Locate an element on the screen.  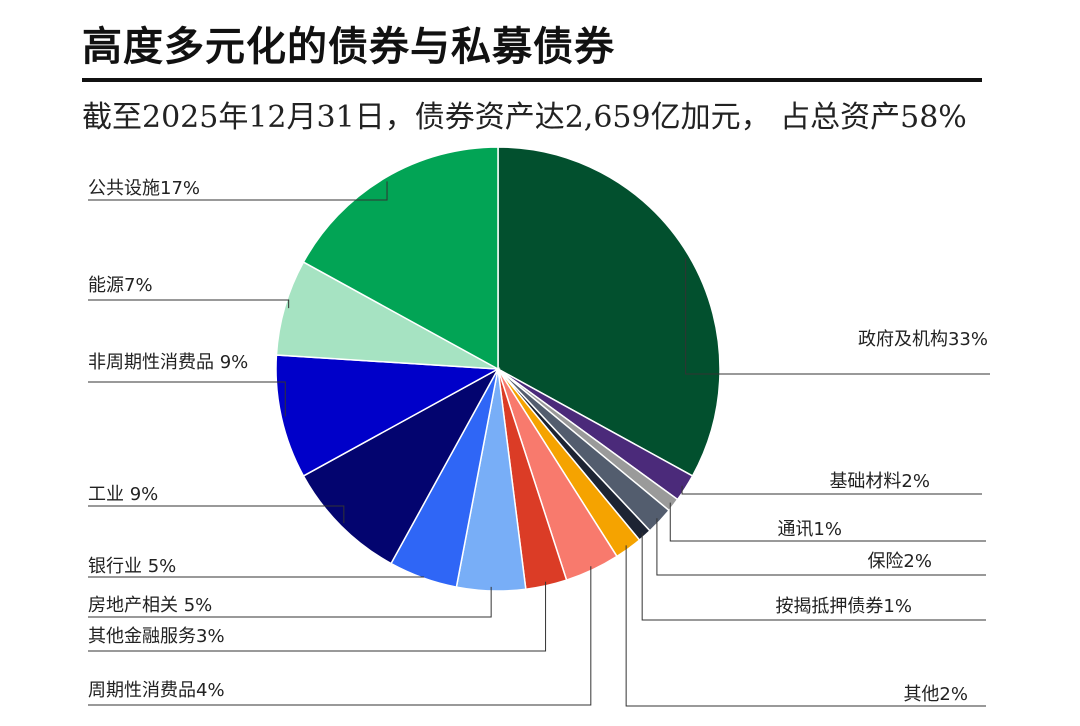
slice-label: 房地产相关 5% is located at coordinates (150, 605).